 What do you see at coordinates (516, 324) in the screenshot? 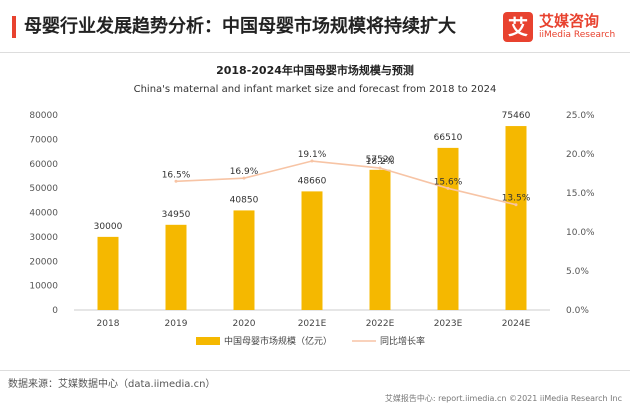
I see `x-tick-label: 2024E` at bounding box center [516, 324].